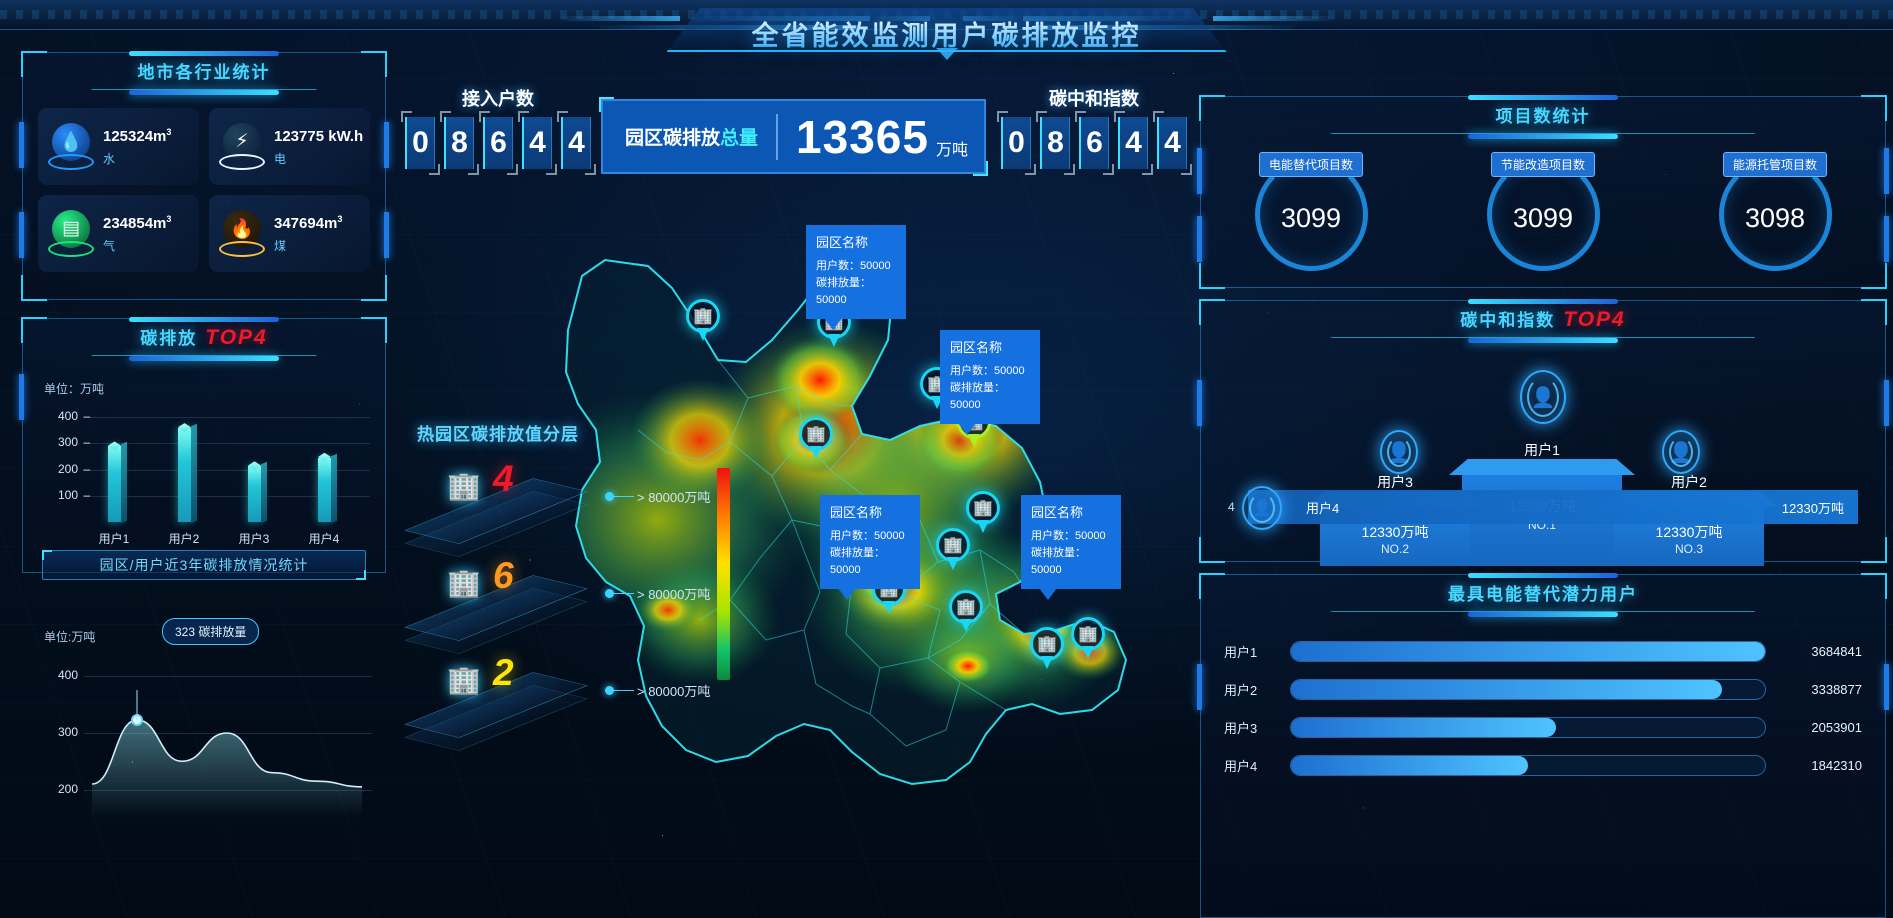  Describe the element at coordinates (1016, 143) in the screenshot. I see `counter-digit: 0` at that location.